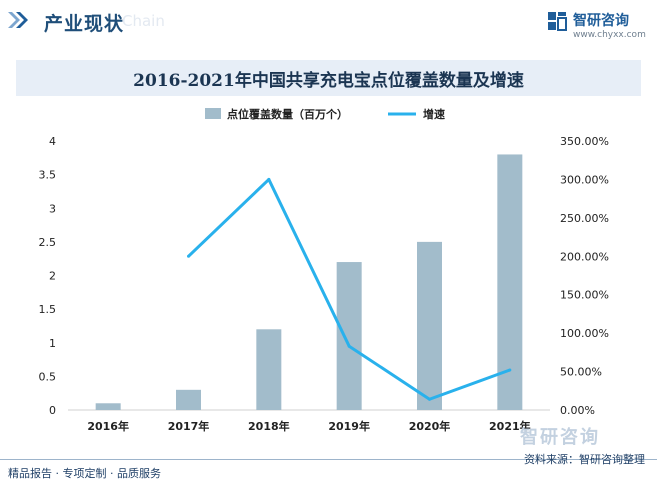 The image size is (657, 485). I want to click on brand-logo-icon, so click(557, 21).